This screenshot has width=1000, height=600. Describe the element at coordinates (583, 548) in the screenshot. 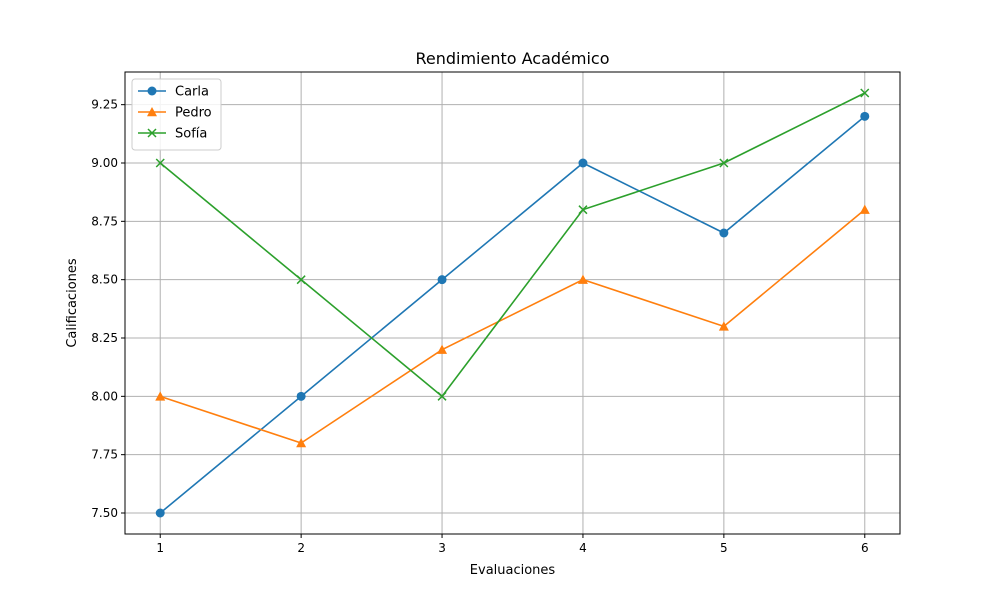

I see `x-tick-label: 4` at that location.